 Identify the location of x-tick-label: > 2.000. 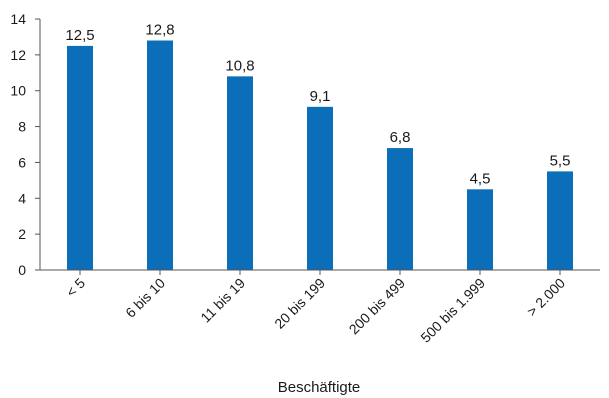
(545, 297).